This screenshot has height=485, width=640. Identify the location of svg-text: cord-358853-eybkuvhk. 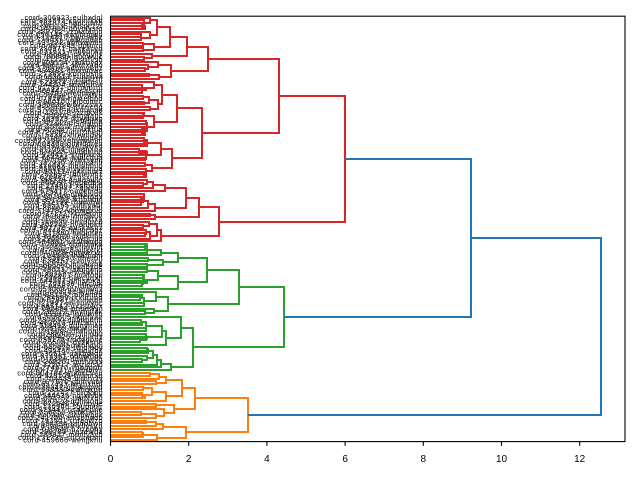
(62, 412).